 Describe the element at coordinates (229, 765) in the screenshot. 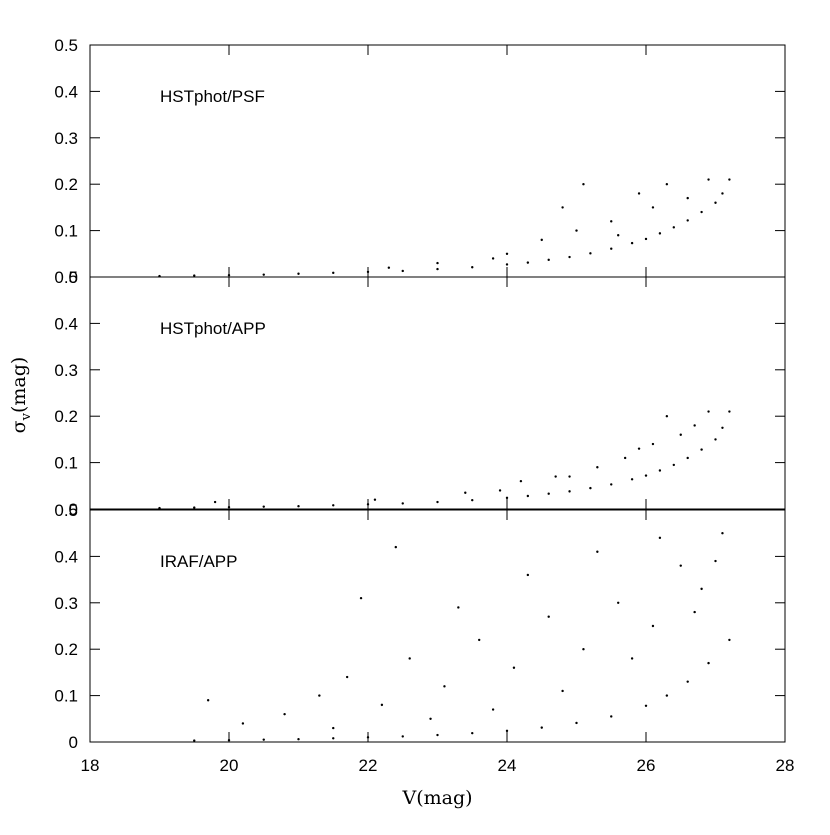

I see `x-tick-label: 20` at that location.